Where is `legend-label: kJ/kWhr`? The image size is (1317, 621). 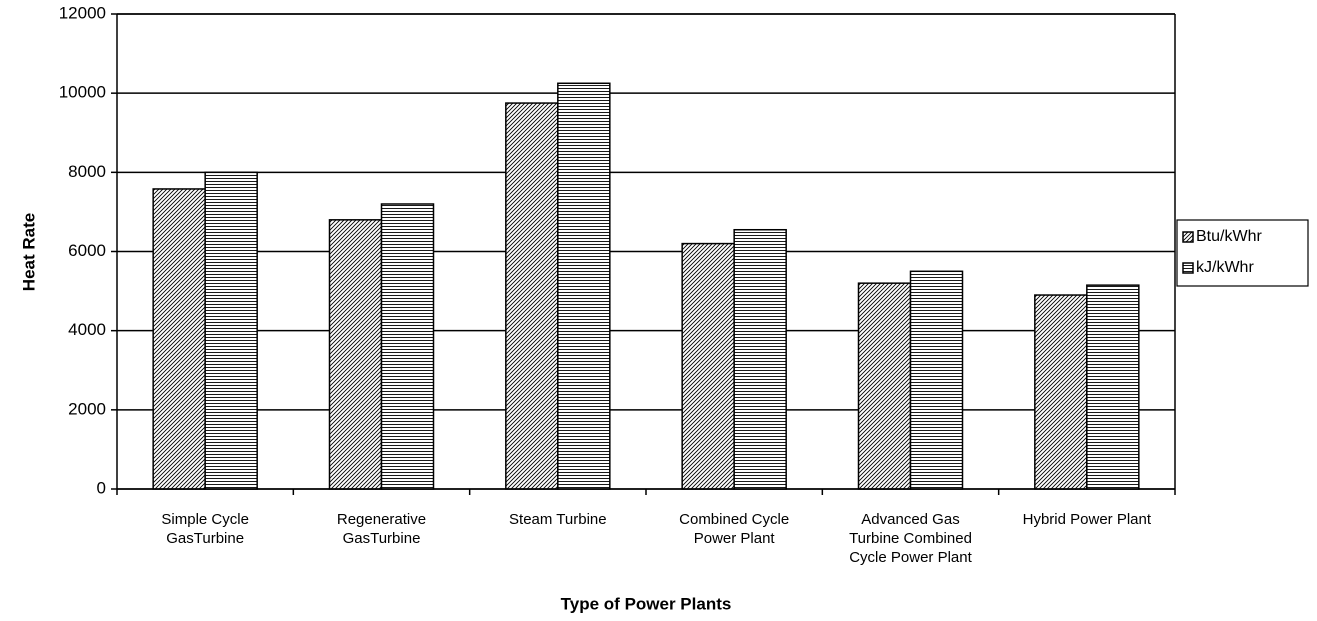
legend-label: kJ/kWhr is located at coordinates (1225, 267).